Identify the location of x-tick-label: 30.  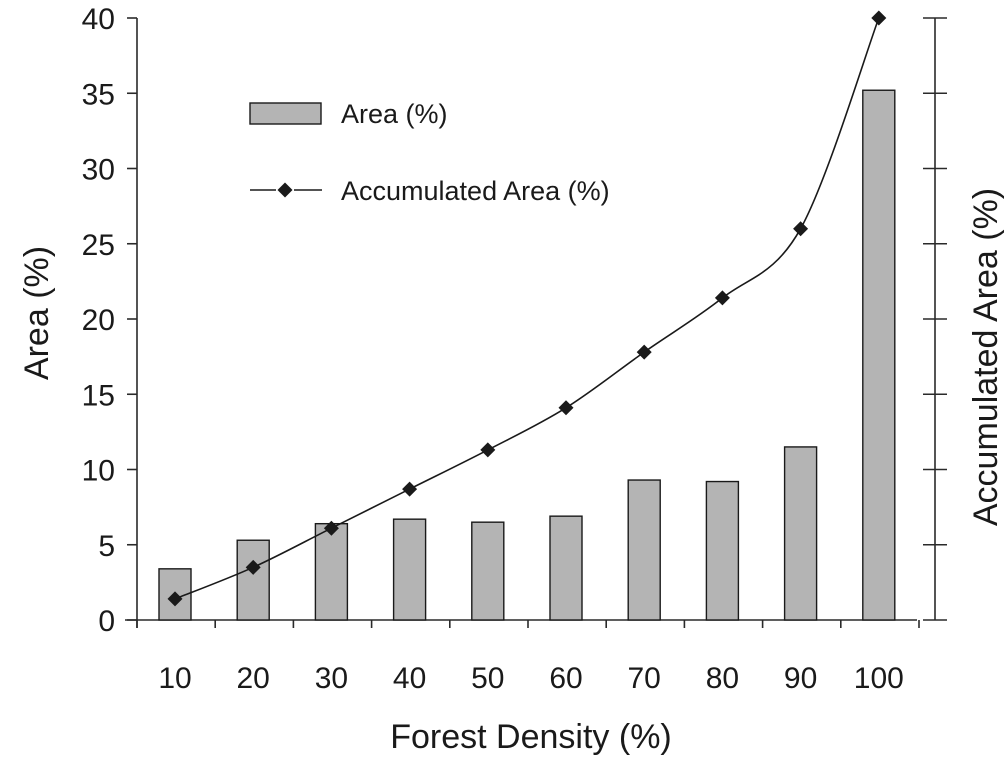
(331, 678).